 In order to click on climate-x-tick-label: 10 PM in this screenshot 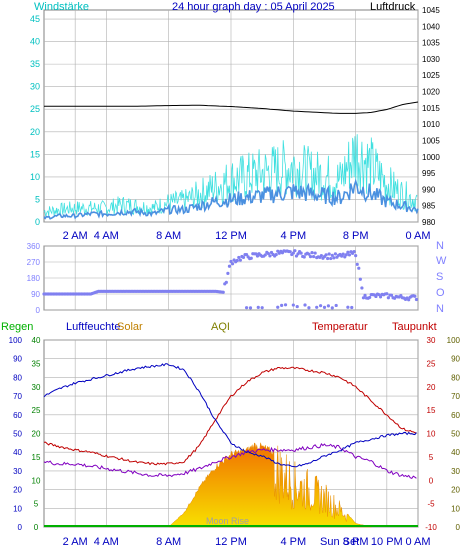, I will do `click(387, 542)`.